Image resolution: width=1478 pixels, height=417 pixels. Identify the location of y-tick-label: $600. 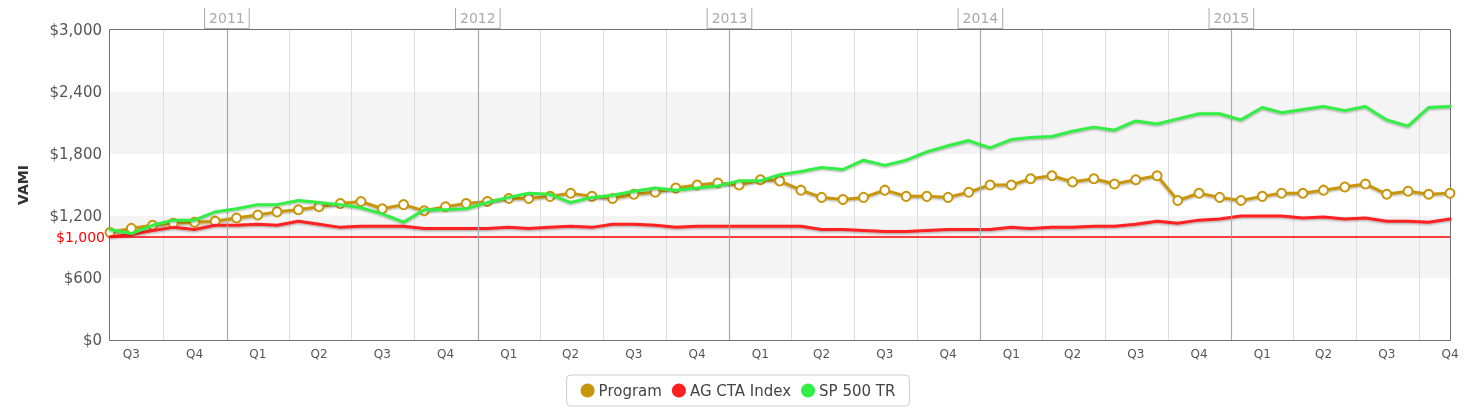
(82, 278).